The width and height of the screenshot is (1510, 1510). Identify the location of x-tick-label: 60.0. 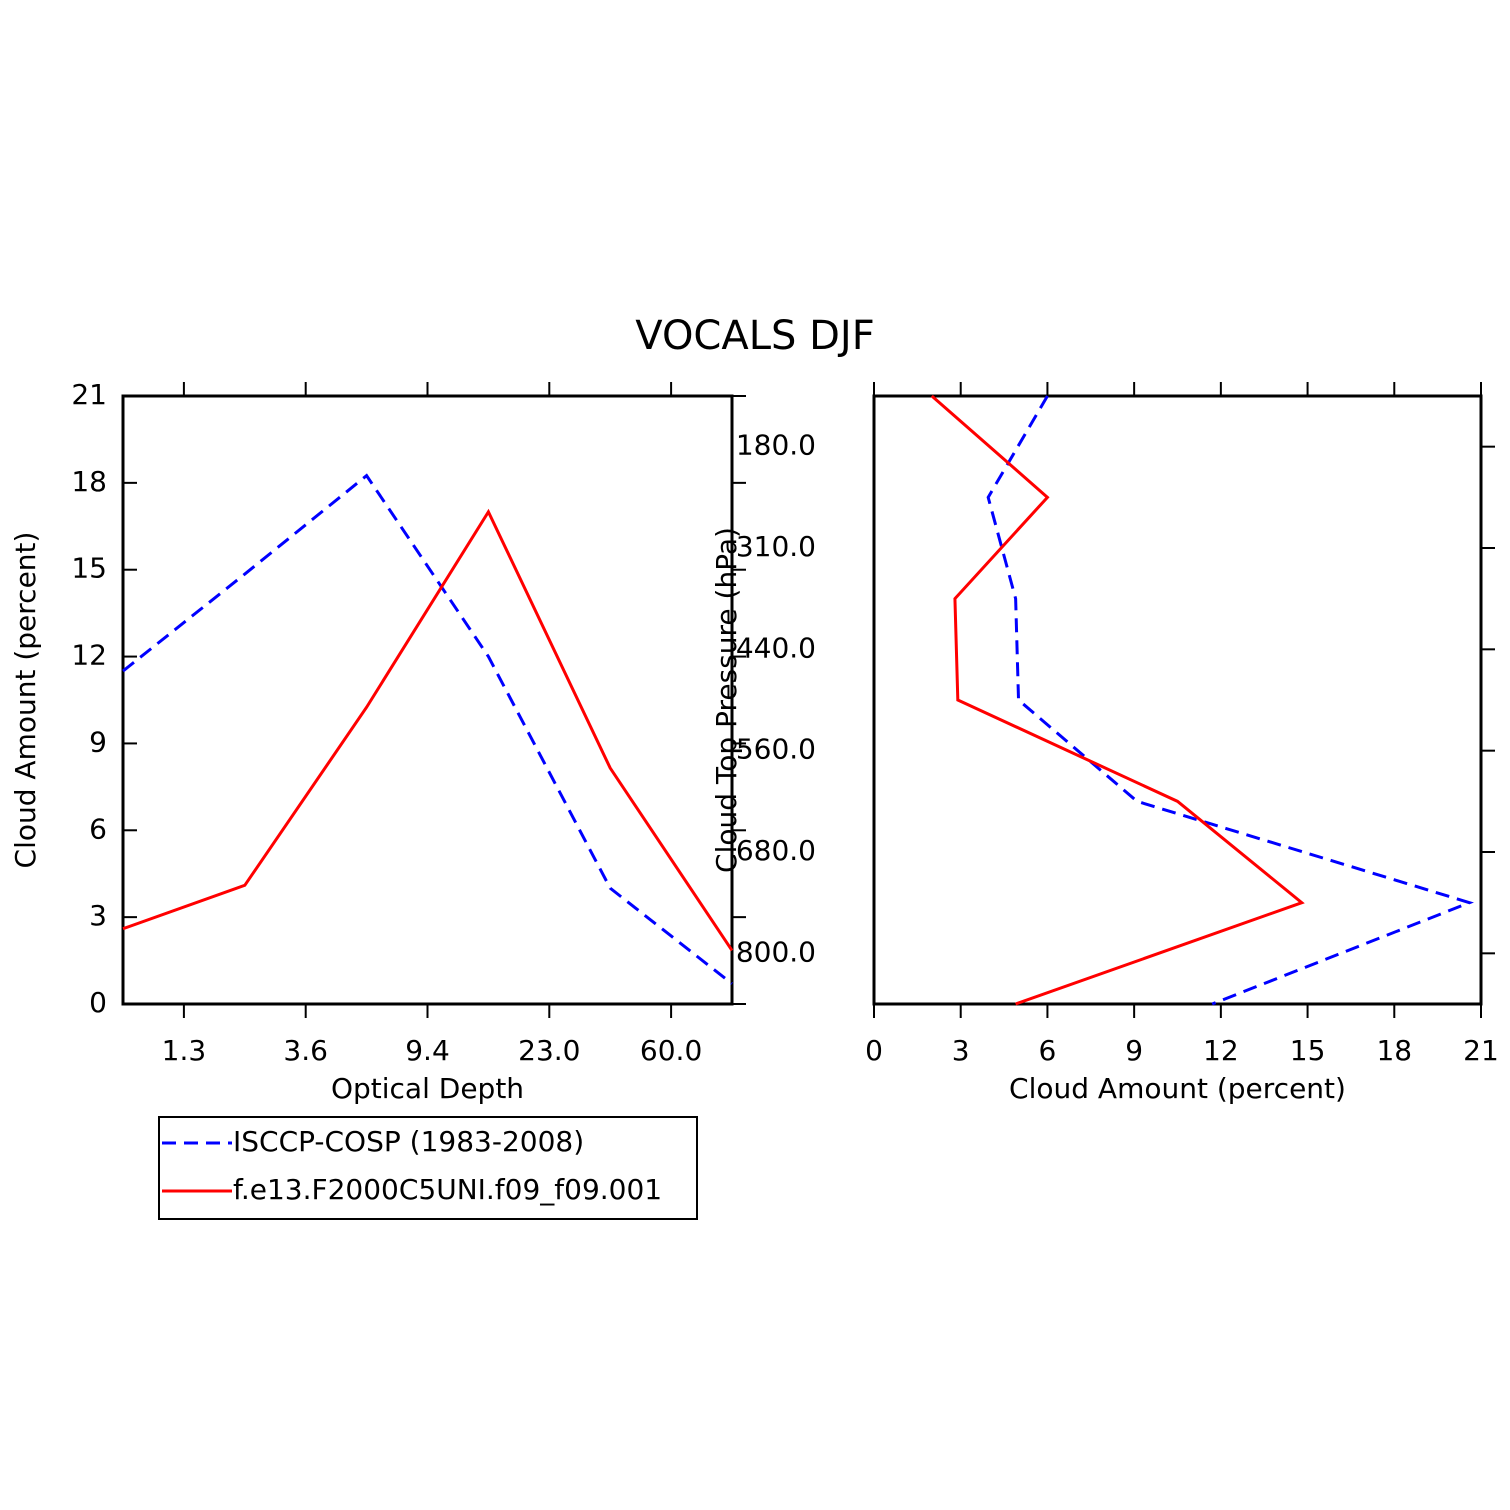
(671, 1050).